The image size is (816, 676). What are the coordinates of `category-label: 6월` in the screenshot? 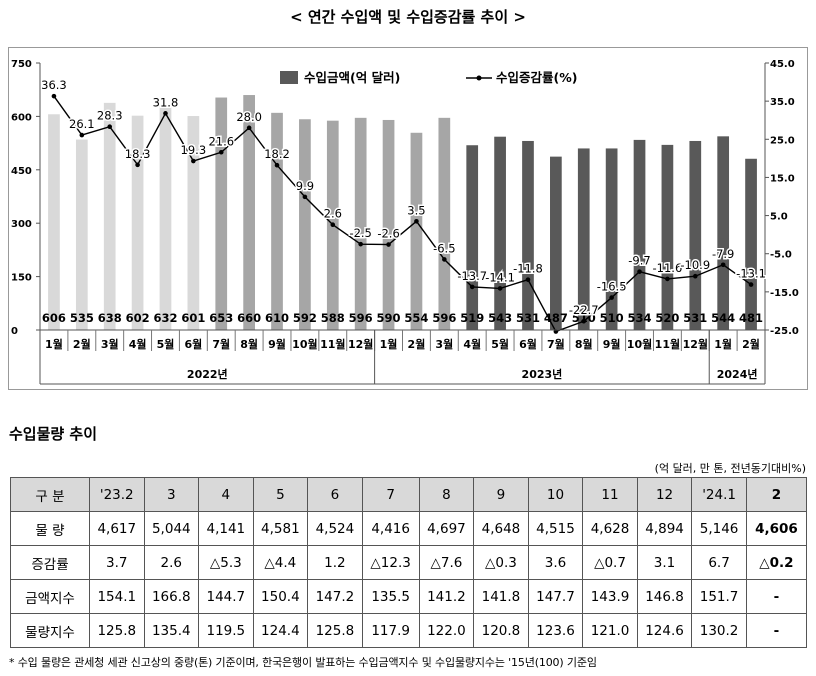 It's located at (528, 344).